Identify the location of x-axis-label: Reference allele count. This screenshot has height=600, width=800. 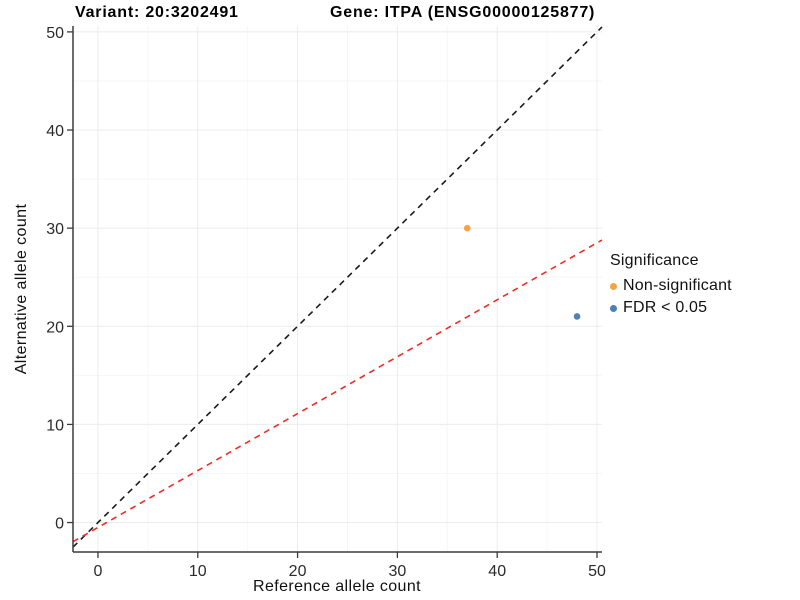
(337, 586).